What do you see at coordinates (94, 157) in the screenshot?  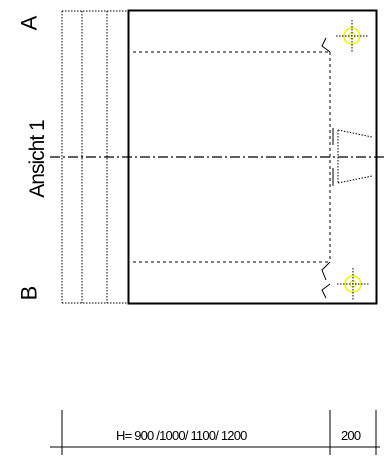 I see `layer-strips` at bounding box center [94, 157].